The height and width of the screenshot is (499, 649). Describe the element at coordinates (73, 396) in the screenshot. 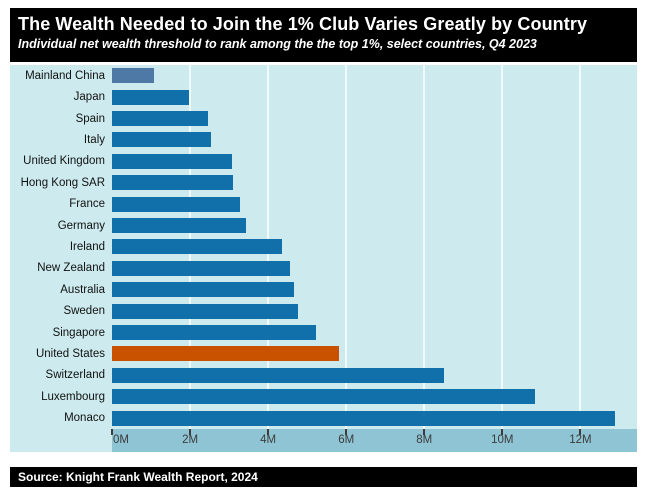

I see `country-label: Luxembourg` at that location.